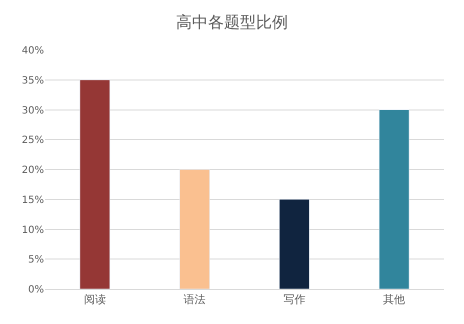  Describe the element at coordinates (195, 299) in the screenshot. I see `x-tick-label: 语法` at that location.